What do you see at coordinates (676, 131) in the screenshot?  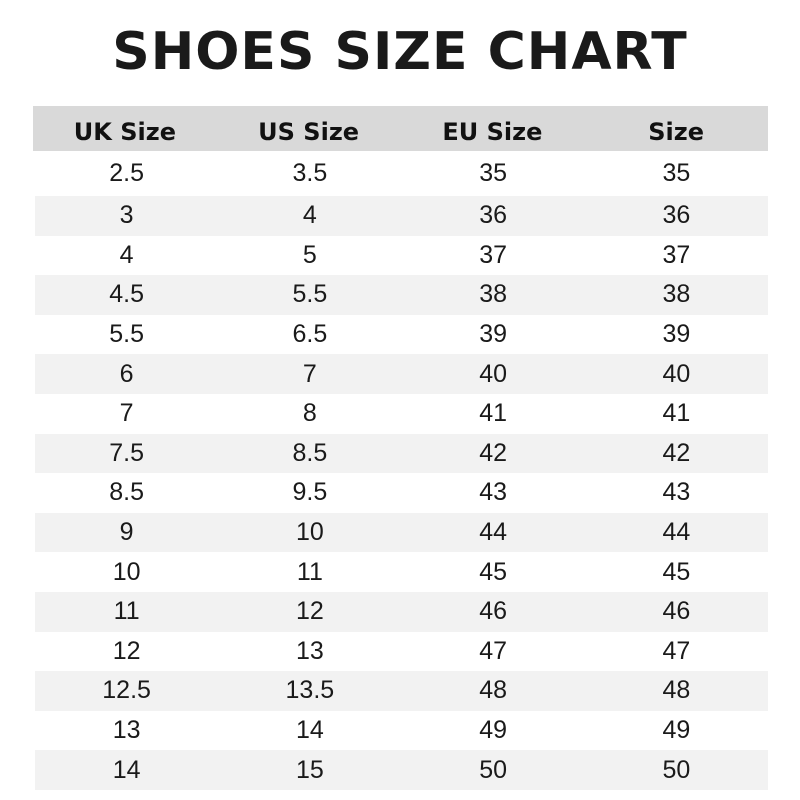 I see `header-size: Size` at bounding box center [676, 131].